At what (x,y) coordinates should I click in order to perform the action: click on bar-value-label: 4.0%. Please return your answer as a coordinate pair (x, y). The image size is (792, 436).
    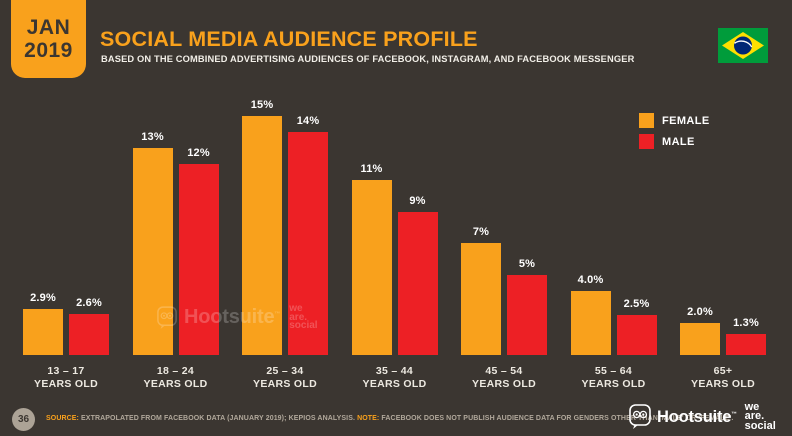
    Looking at the image, I should click on (590, 280).